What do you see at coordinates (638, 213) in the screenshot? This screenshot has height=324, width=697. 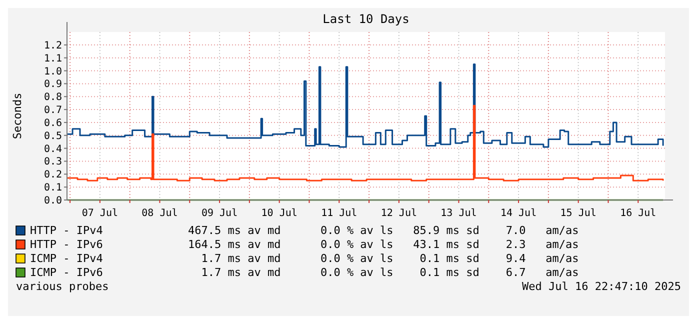 I see `x-tick-label: 16 Jul` at bounding box center [638, 213].